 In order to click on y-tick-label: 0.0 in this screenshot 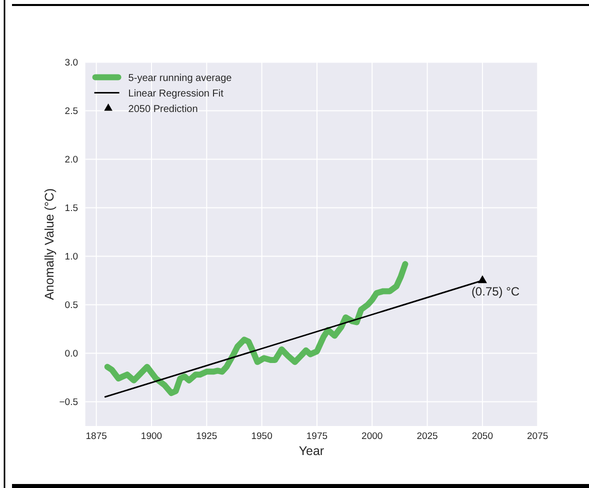, I will do `click(71, 354)`.